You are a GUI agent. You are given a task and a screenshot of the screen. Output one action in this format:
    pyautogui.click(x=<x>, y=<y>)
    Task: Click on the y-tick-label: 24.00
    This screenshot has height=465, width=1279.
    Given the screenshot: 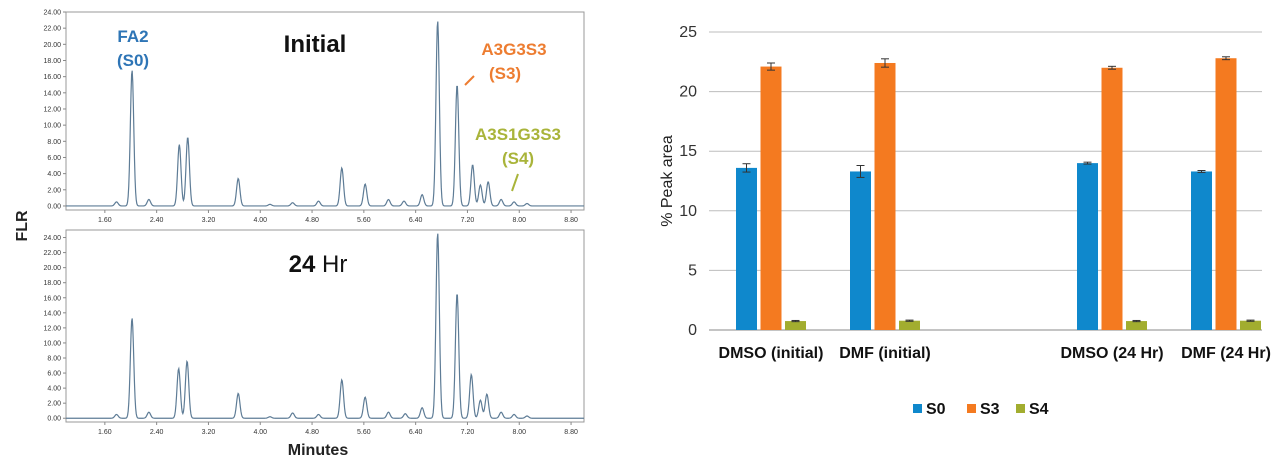 What is the action you would take?
    pyautogui.click(x=52, y=13)
    